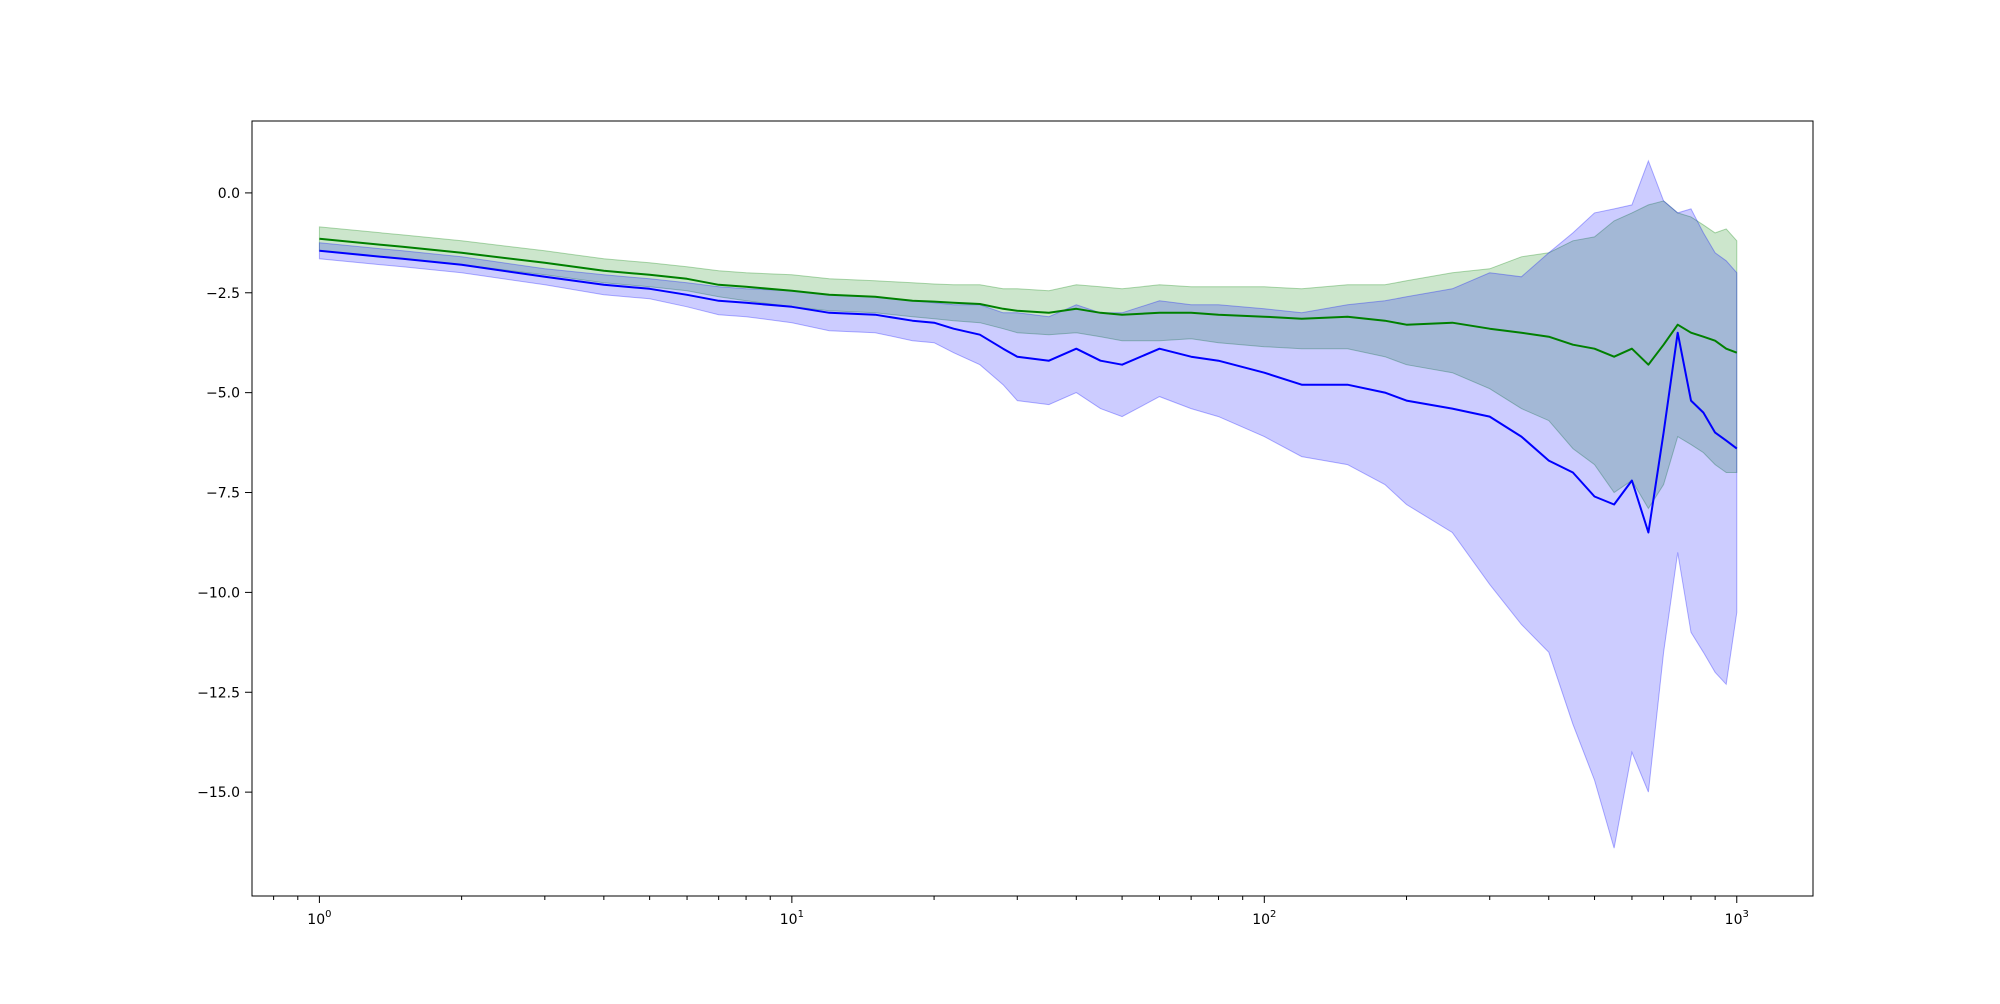  What do you see at coordinates (1011, 912) in the screenshot?
I see `x-axis-ticks: 10⁰ 10¹ 10² 10³` at bounding box center [1011, 912].